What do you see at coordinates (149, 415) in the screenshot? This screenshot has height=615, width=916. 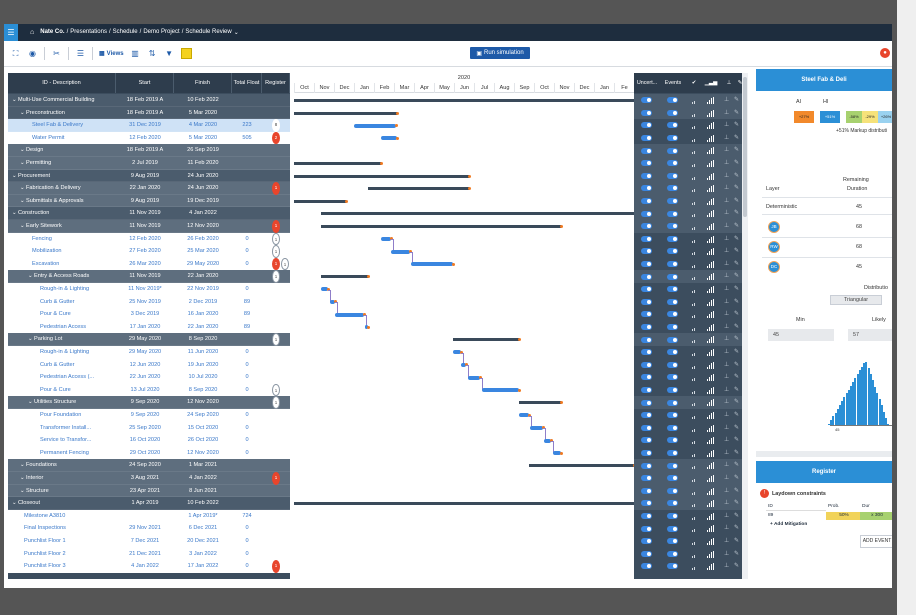 I see `table-row: Pour Foundation 9 Sep 2020 24 Sep 2020 0` at bounding box center [149, 415].